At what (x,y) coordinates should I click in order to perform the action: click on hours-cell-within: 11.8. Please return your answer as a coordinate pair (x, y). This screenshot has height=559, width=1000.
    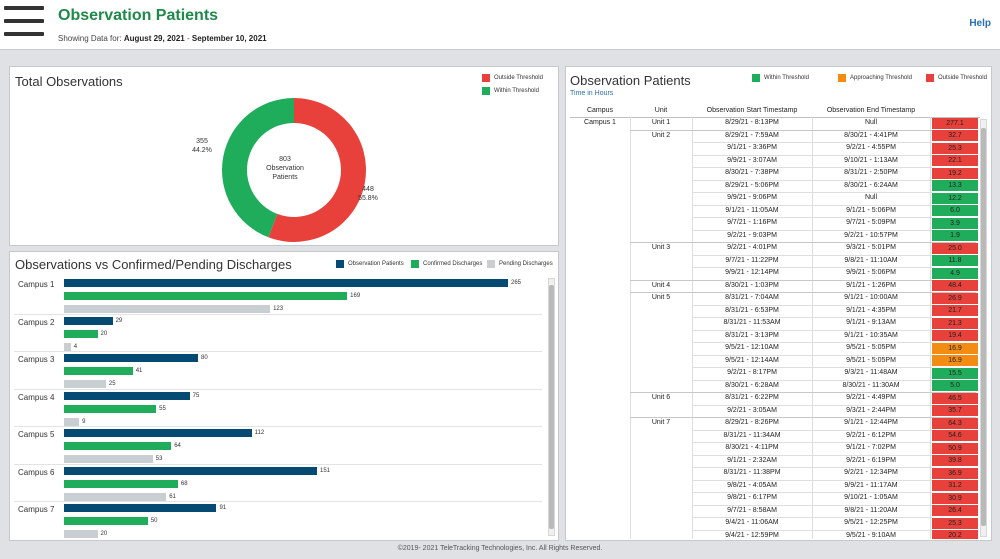
    Looking at the image, I should click on (955, 261).